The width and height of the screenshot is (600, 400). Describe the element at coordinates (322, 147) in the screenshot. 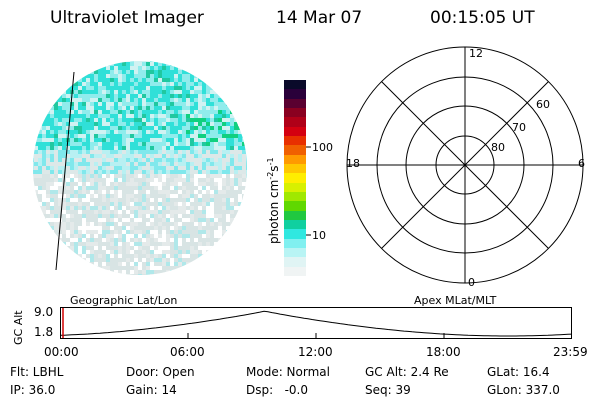

I see `colorbar-tick-100: 100` at that location.